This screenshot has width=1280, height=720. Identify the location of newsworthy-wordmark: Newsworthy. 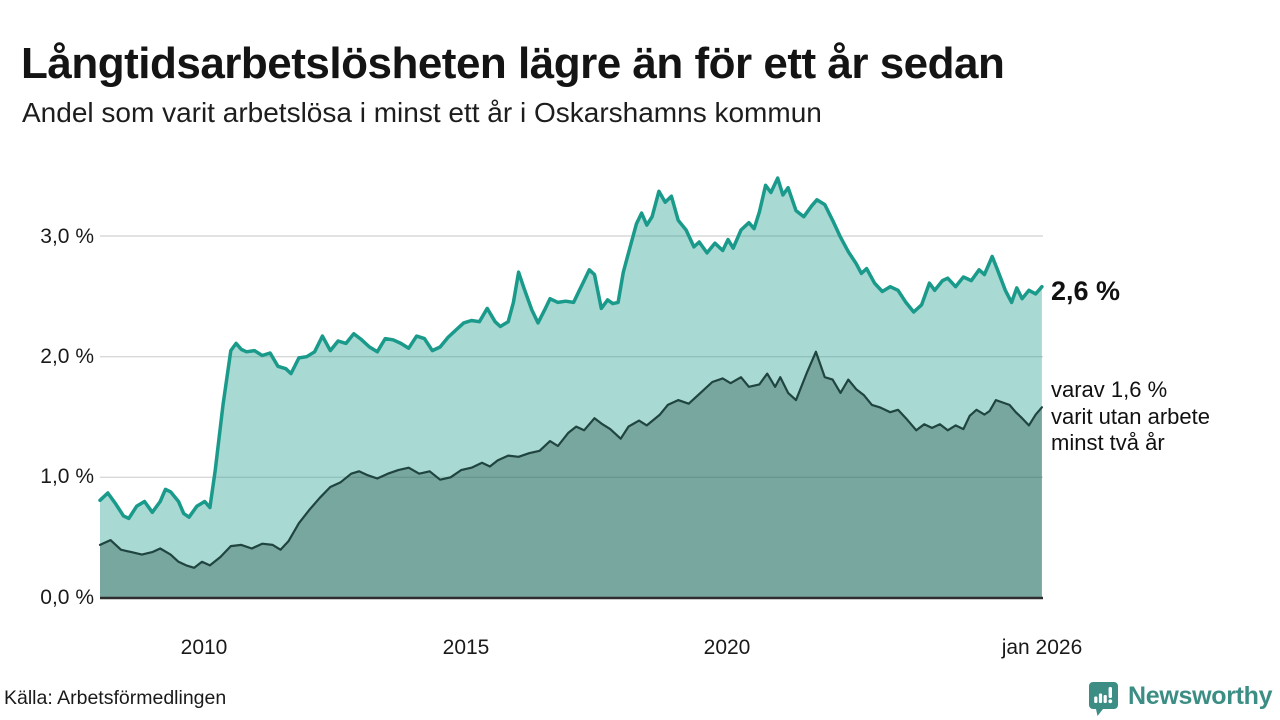
(1200, 696).